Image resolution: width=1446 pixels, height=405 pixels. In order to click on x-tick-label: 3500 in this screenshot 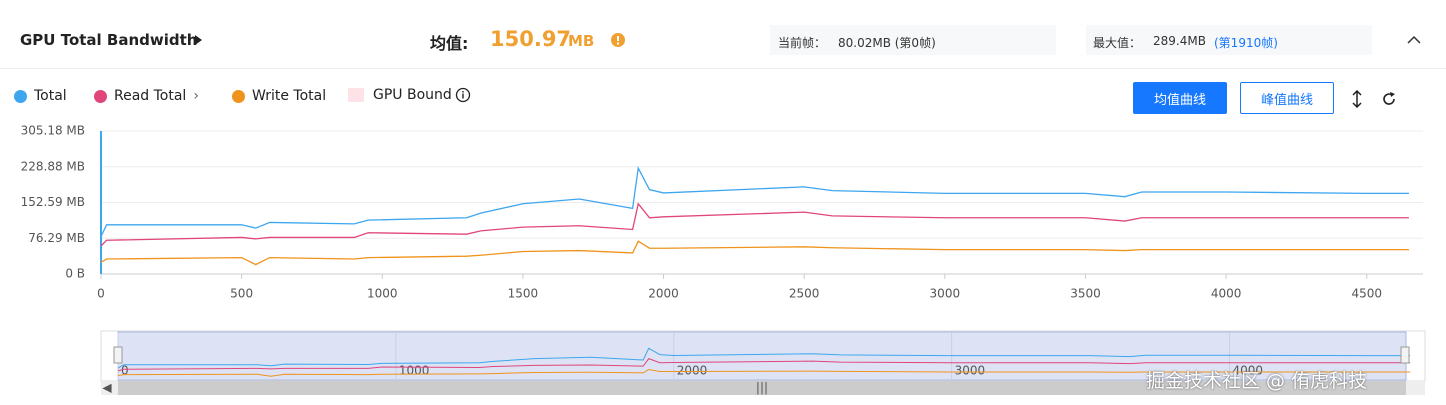, I will do `click(1085, 294)`.